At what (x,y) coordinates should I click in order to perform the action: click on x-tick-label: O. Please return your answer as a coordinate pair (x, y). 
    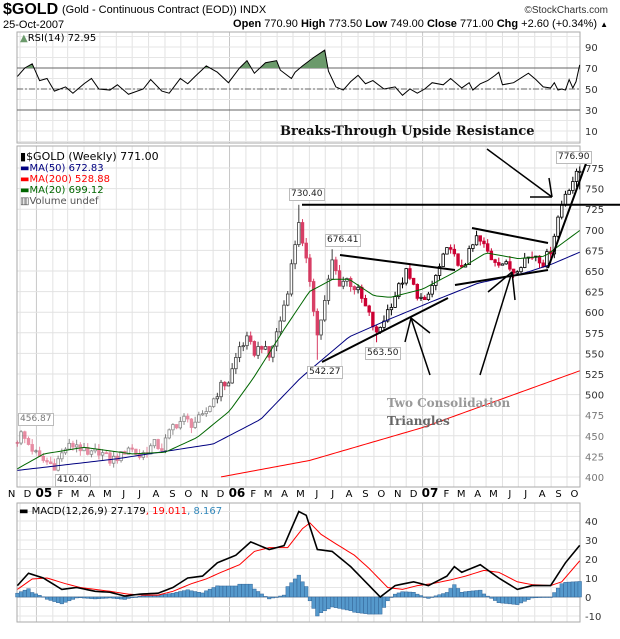
    Looking at the image, I should click on (188, 494).